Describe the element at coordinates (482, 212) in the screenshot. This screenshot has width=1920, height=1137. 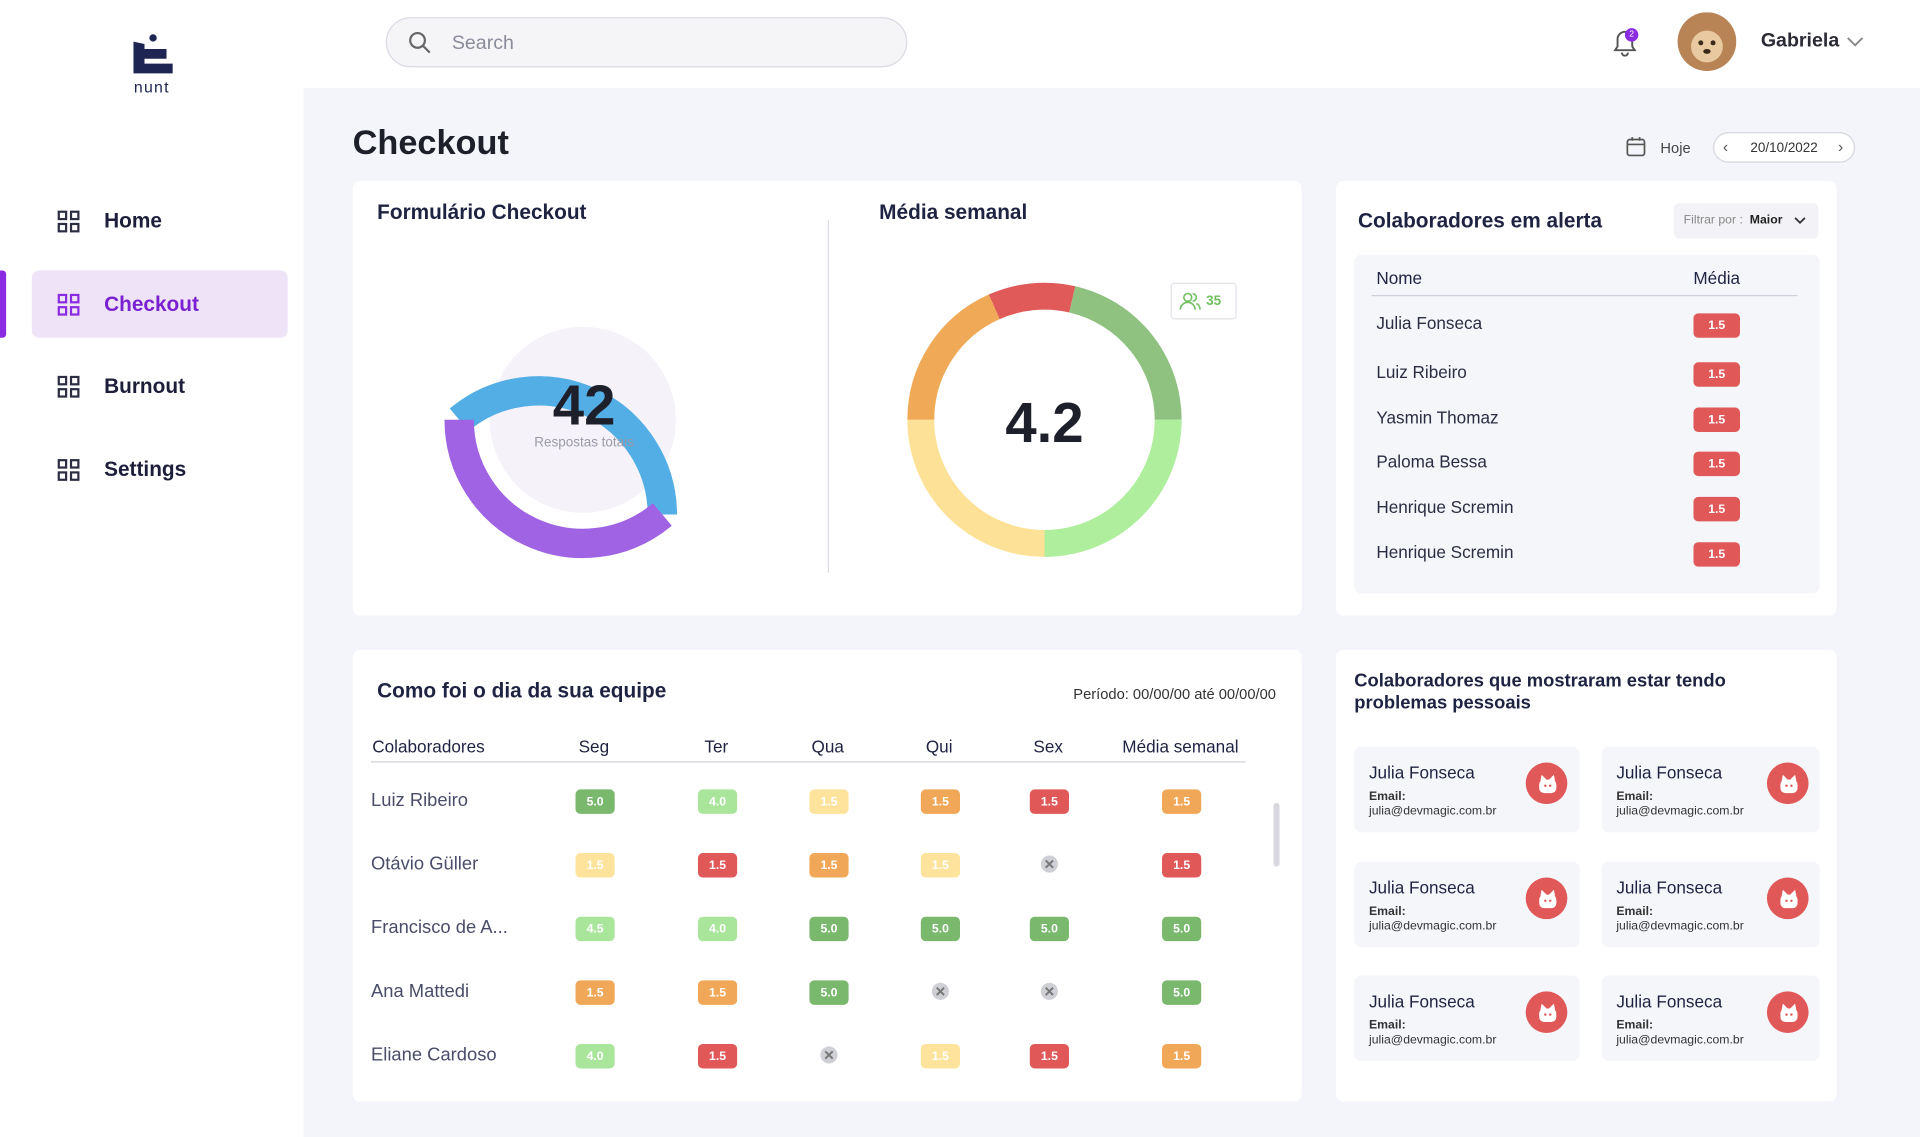
I see `form-card-title: Formulário Checkout` at that location.